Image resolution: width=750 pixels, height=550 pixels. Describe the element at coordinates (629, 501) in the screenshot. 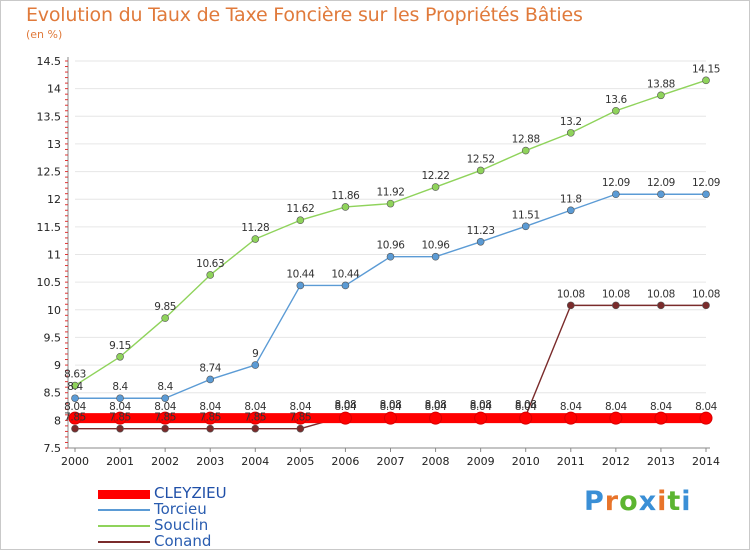

I see `logo-letter: o` at that location.